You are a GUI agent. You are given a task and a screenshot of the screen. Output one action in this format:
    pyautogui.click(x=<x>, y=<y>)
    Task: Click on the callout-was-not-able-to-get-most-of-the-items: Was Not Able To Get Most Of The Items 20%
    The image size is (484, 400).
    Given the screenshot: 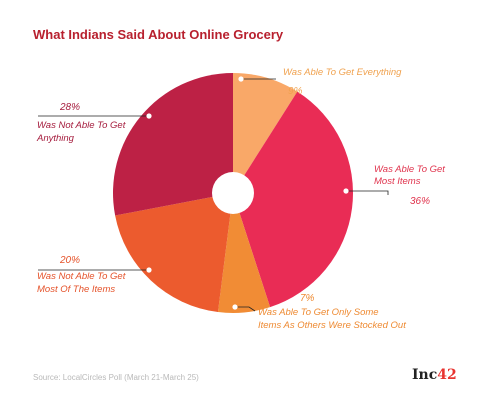 What is the action you would take?
    pyautogui.click(x=94, y=275)
    